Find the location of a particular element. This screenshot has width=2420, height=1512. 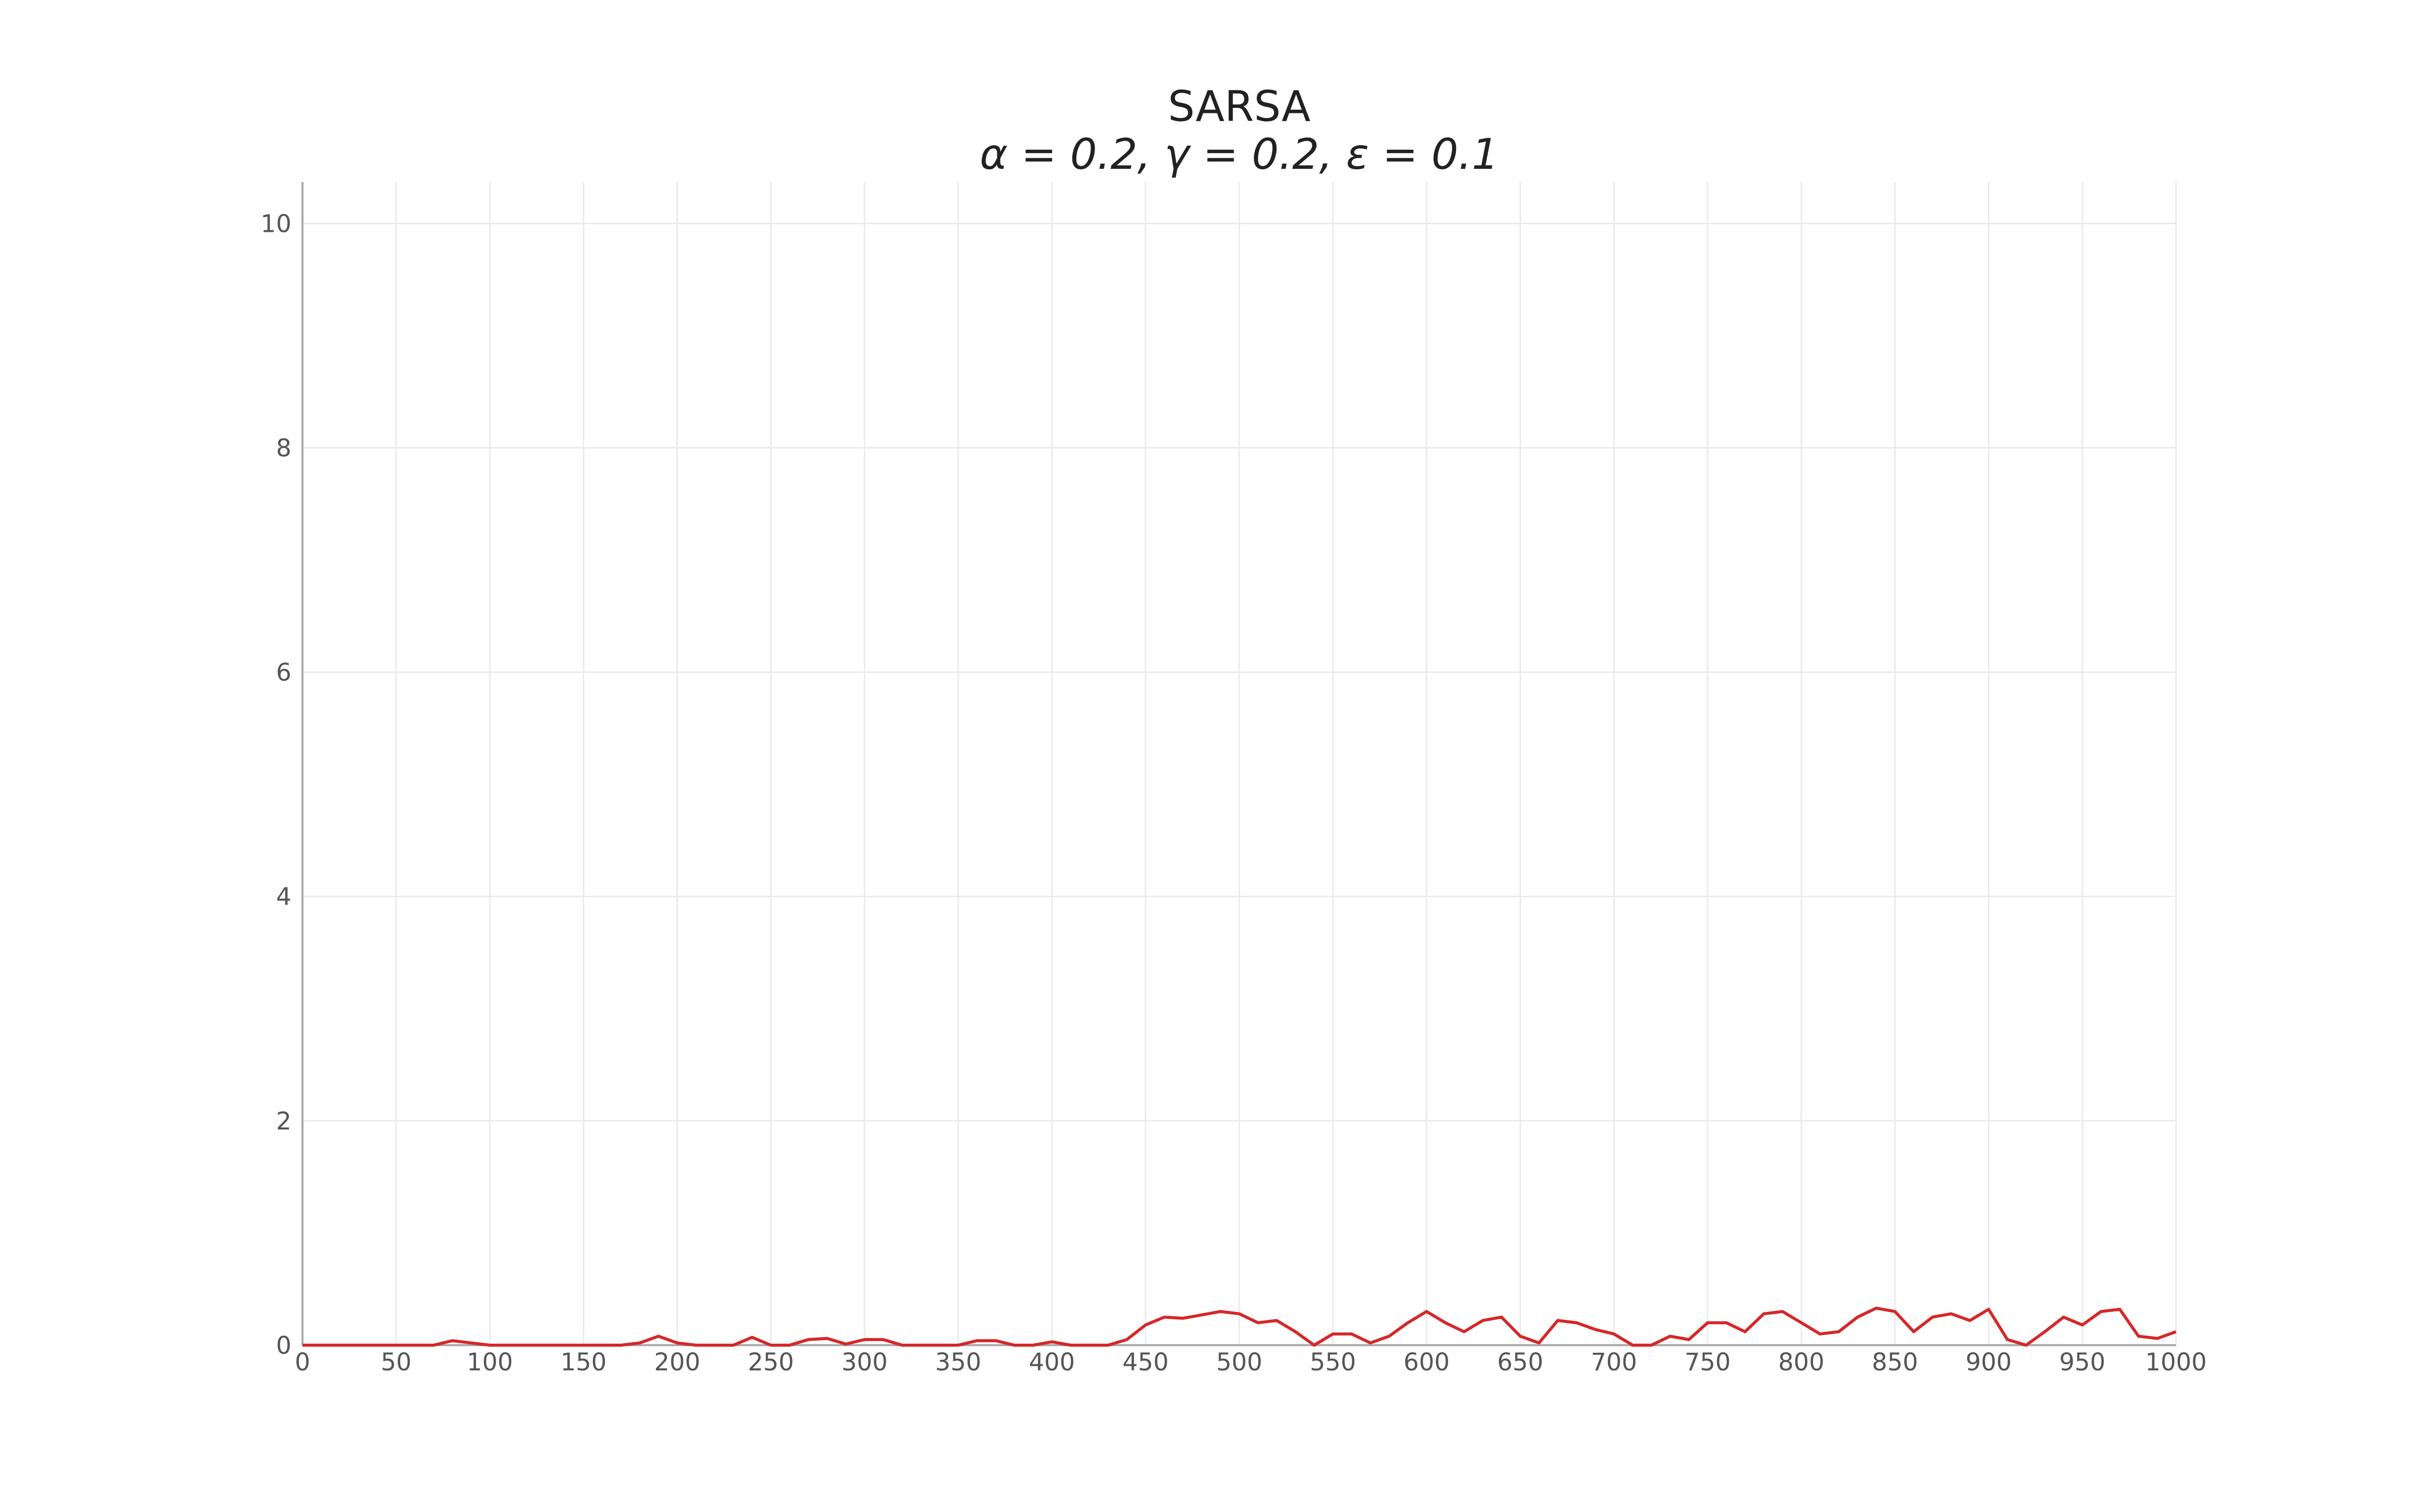

x-tick-label: 450 is located at coordinates (1145, 1362).